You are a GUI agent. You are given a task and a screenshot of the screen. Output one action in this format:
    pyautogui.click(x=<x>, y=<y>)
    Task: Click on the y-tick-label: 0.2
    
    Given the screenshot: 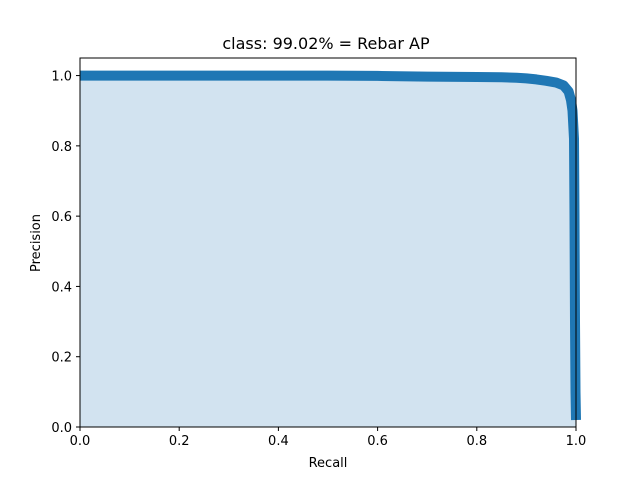 What is the action you would take?
    pyautogui.click(x=61, y=358)
    